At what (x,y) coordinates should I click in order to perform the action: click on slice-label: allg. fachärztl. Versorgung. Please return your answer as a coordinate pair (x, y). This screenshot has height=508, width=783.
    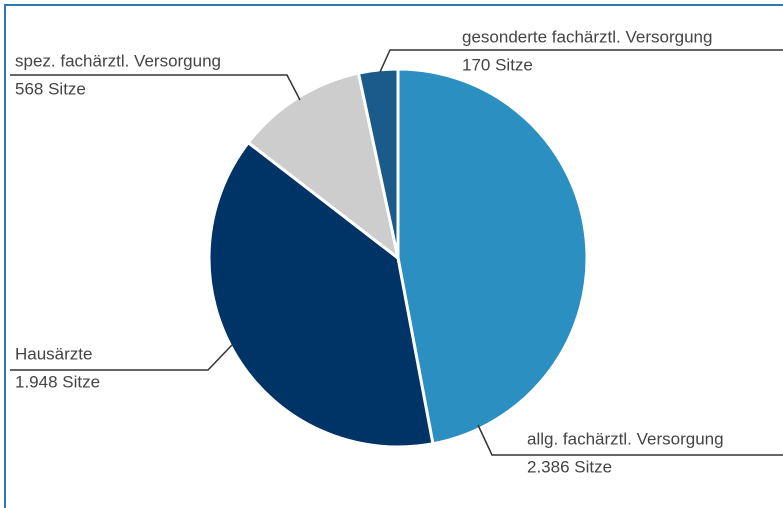
    Looking at the image, I should click on (625, 438).